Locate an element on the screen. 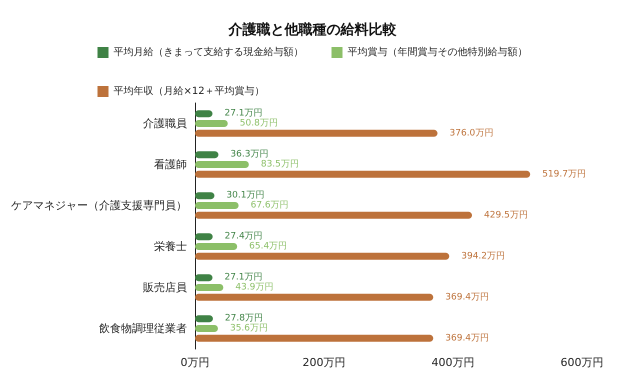 This screenshot has width=625, height=387. data-label: 36.3万円 is located at coordinates (249, 155).